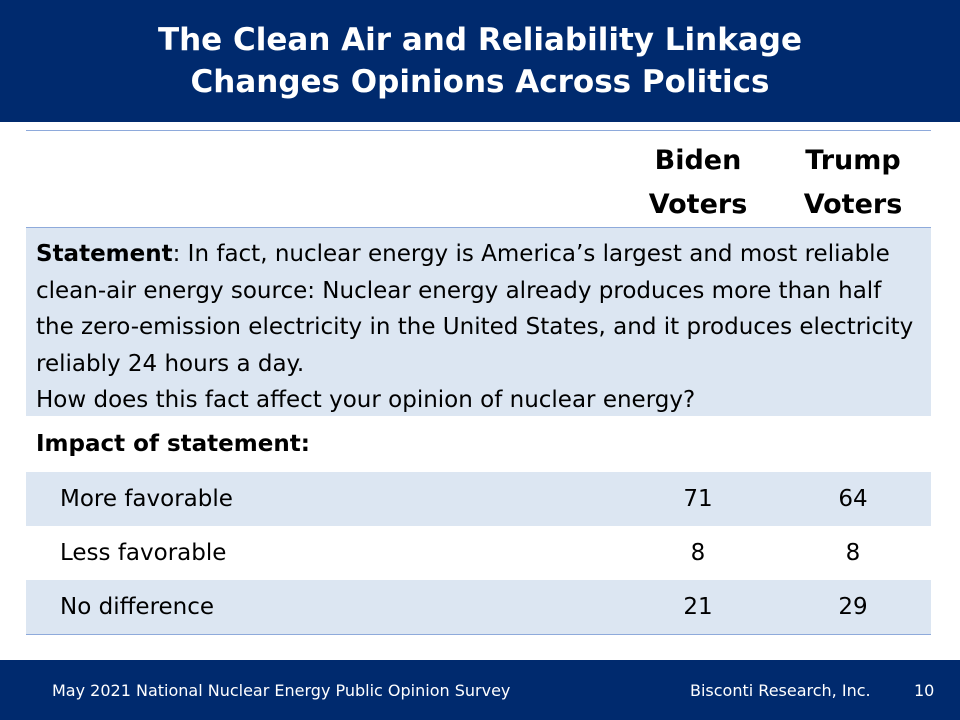  I want to click on table-top-rule, so click(478, 130).